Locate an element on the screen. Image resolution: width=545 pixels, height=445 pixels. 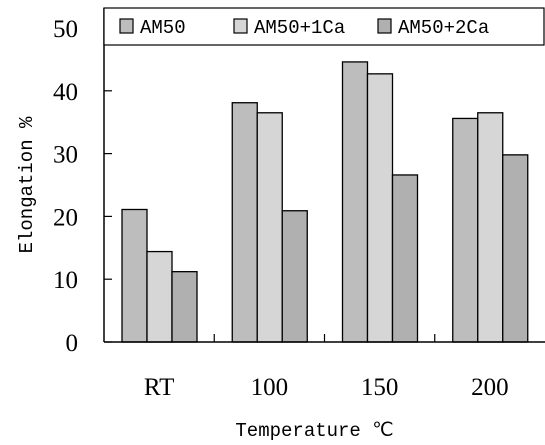
x-tick-label: 200 is located at coordinates (490, 387).